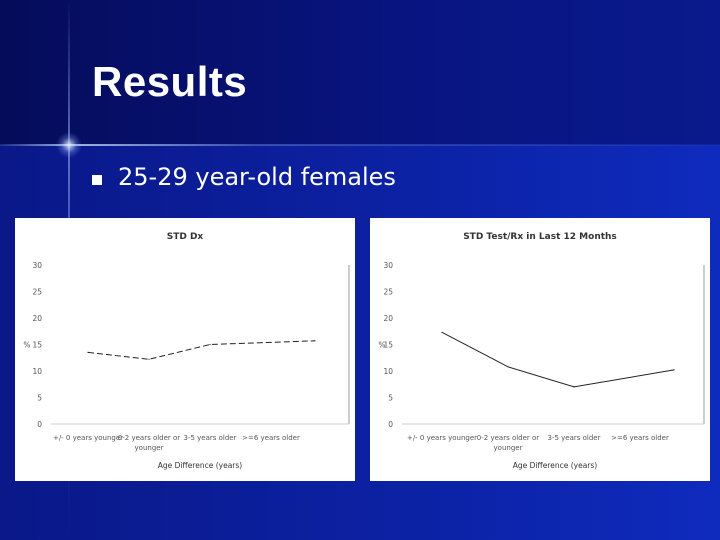  Describe the element at coordinates (69, 145) in the screenshot. I see `decorative-flare-core` at that location.